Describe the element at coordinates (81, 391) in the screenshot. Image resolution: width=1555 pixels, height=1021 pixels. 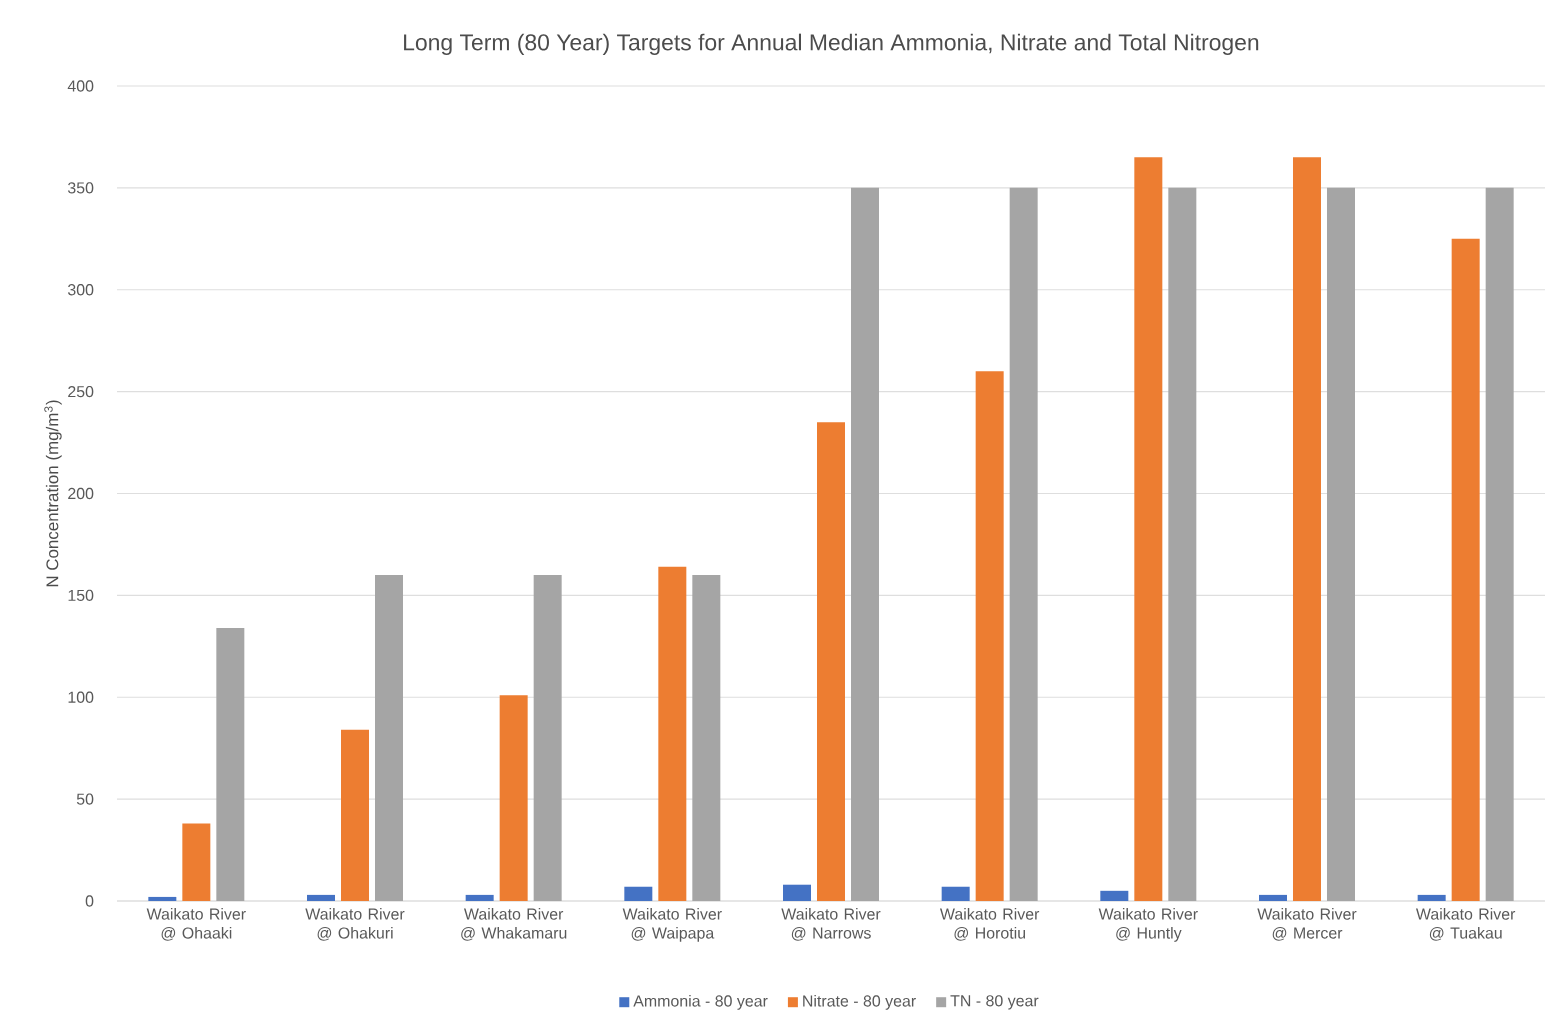
I see `y-tick-label: 250` at that location.